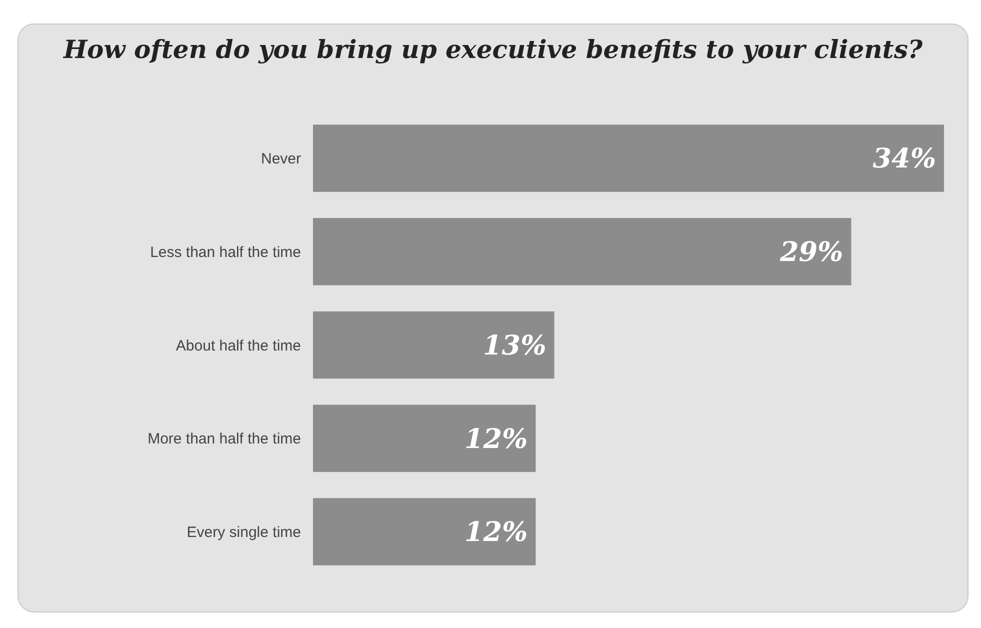 This screenshot has width=981, height=628. Describe the element at coordinates (492, 49) in the screenshot. I see `chart-title: How often do you bring up executive benefits to your clients?` at that location.